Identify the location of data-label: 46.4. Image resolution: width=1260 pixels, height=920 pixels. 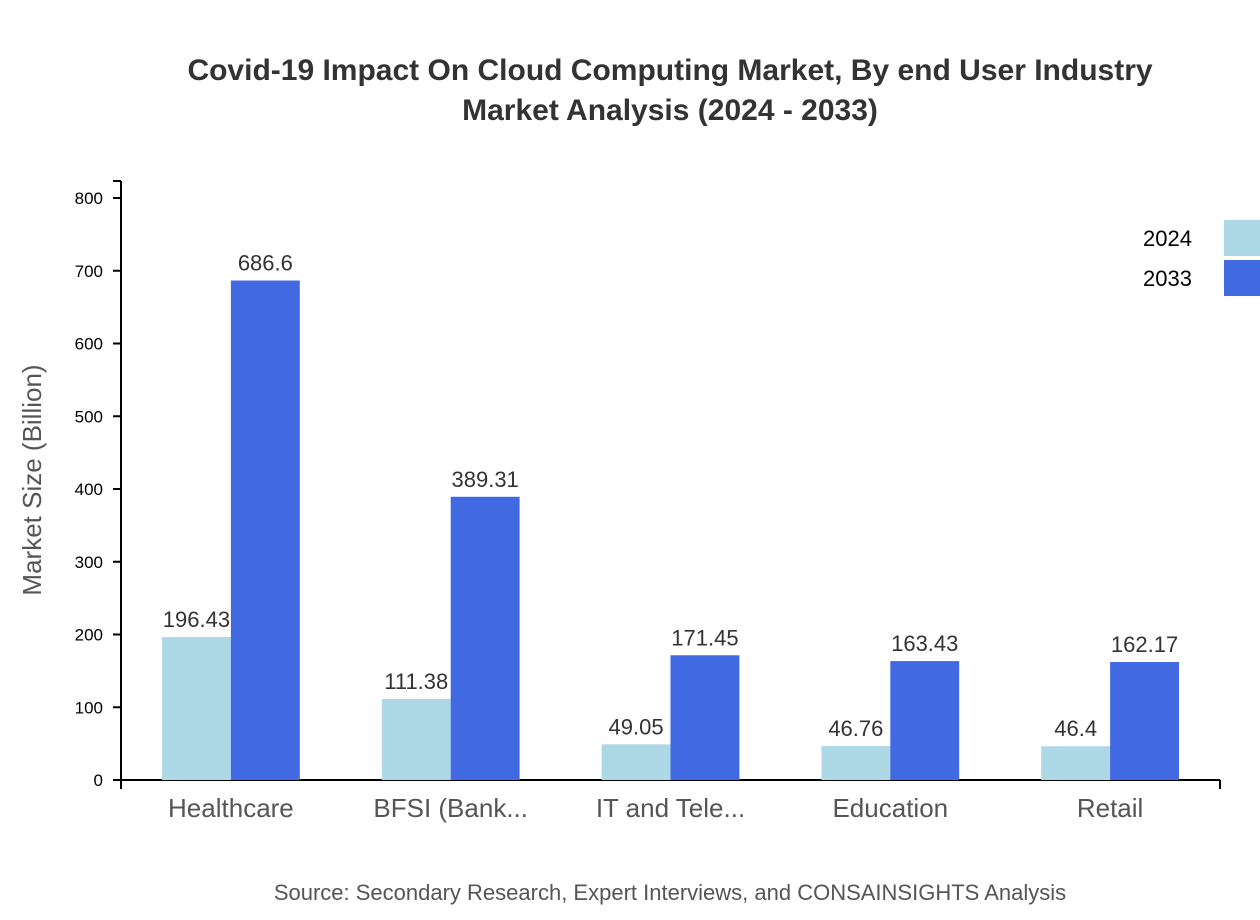
(1075, 728).